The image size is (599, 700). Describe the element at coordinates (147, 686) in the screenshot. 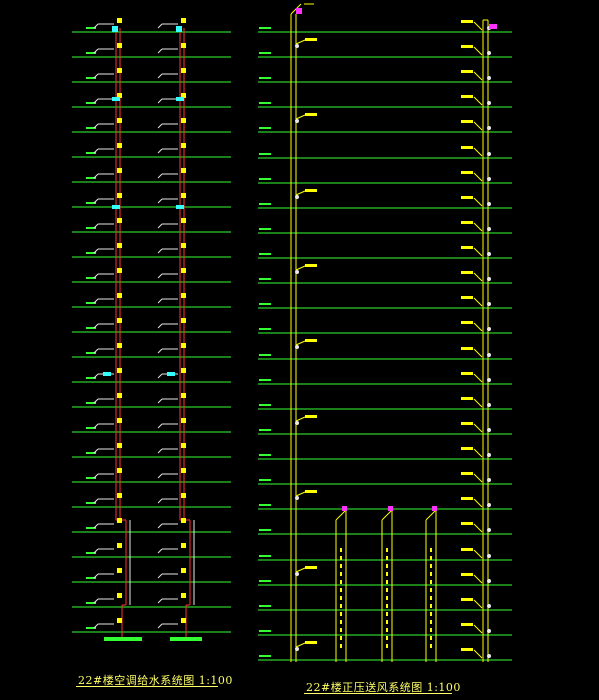

I see `left-title-underline` at that location.